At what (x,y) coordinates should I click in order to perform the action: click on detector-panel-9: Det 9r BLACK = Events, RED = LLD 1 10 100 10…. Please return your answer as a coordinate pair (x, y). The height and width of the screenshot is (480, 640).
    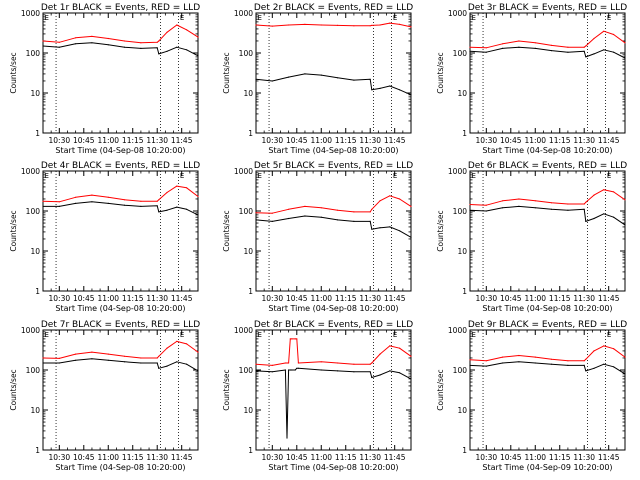
    Looking at the image, I should click on (531, 396).